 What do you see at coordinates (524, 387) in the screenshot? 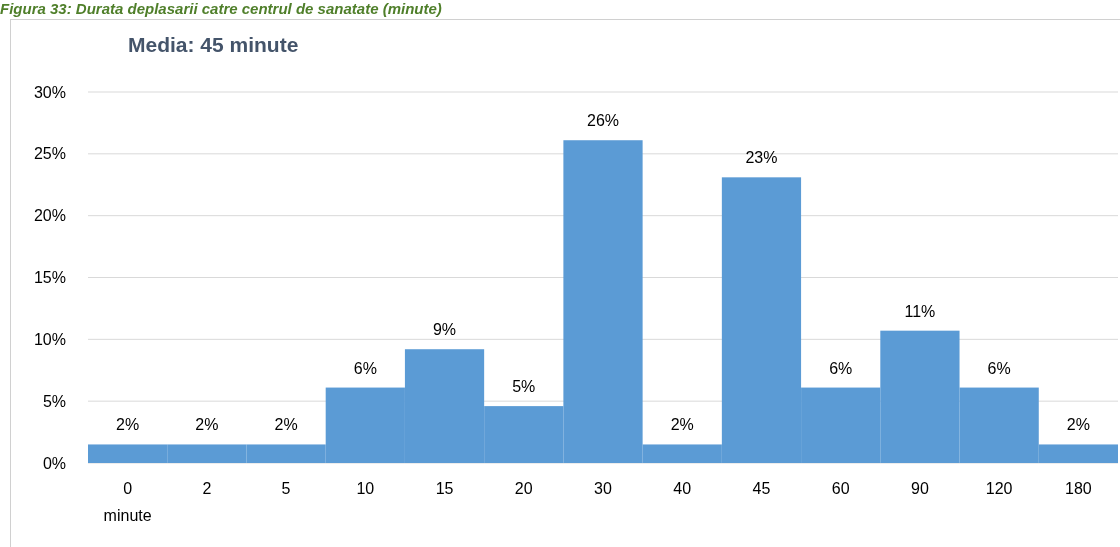
I see `data-label: 5%` at bounding box center [524, 387].